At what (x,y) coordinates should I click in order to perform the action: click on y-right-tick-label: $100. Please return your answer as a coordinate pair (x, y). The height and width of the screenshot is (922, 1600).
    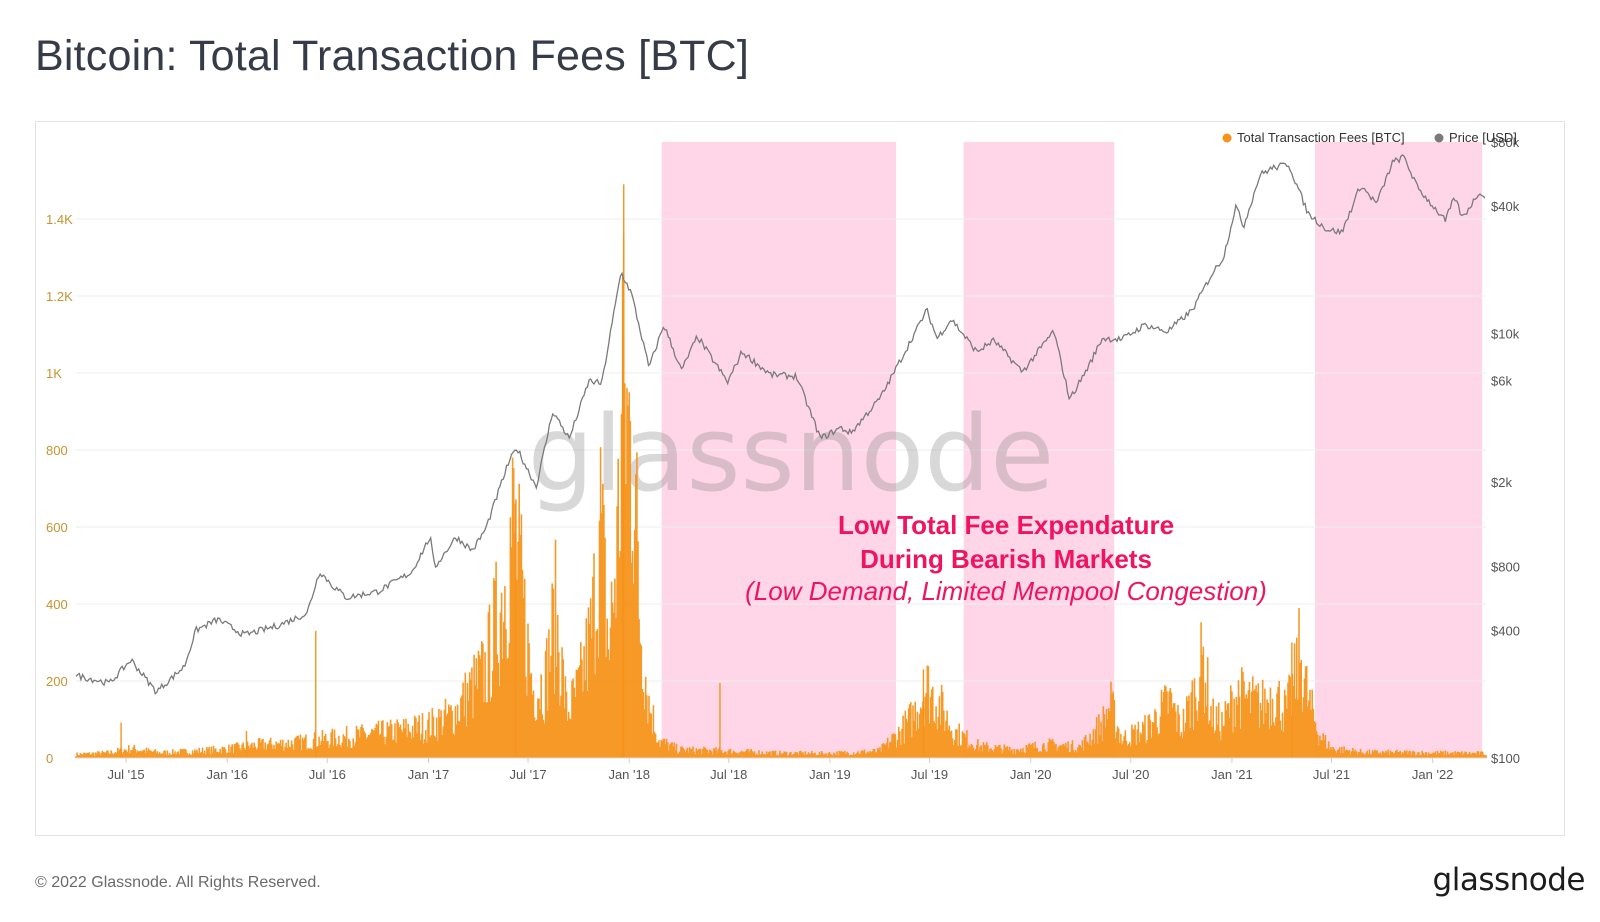
    Looking at the image, I should click on (1505, 758).